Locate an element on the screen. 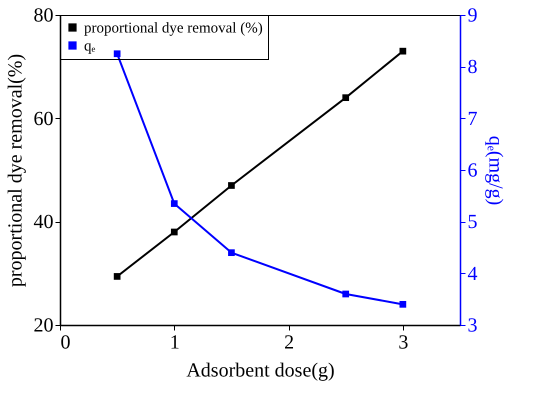  x-axis-title: Adsorbent dose(g) is located at coordinates (260, 371).